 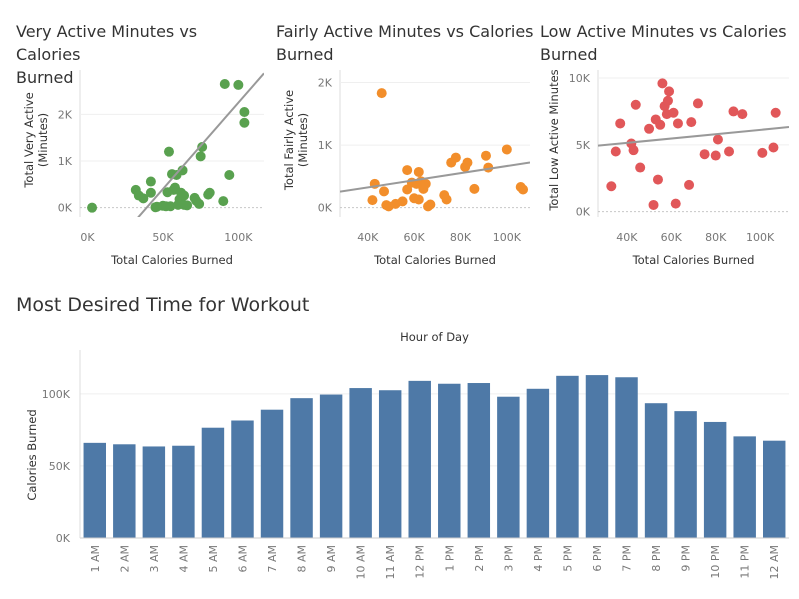 I want to click on workout-x-tick-label: 8 PM, so click(x=656, y=558).